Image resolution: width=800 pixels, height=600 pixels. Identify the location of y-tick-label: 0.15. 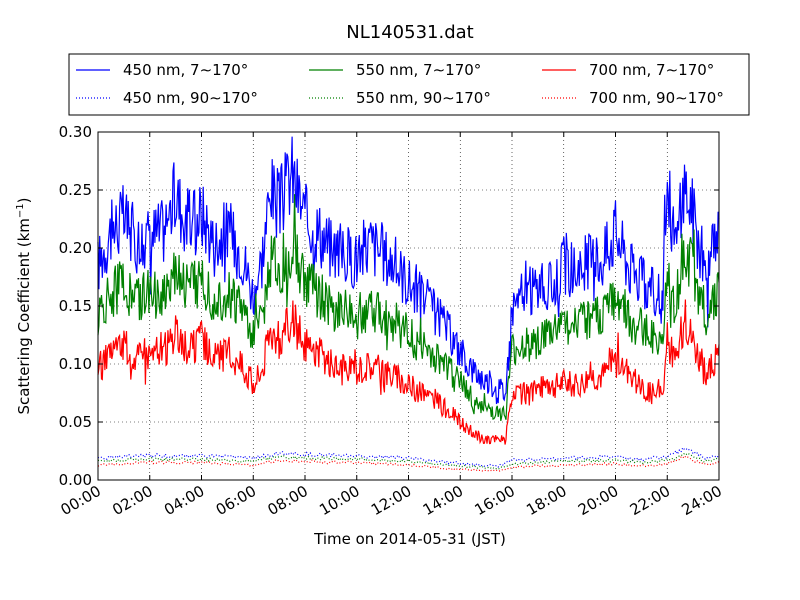
(75, 306).